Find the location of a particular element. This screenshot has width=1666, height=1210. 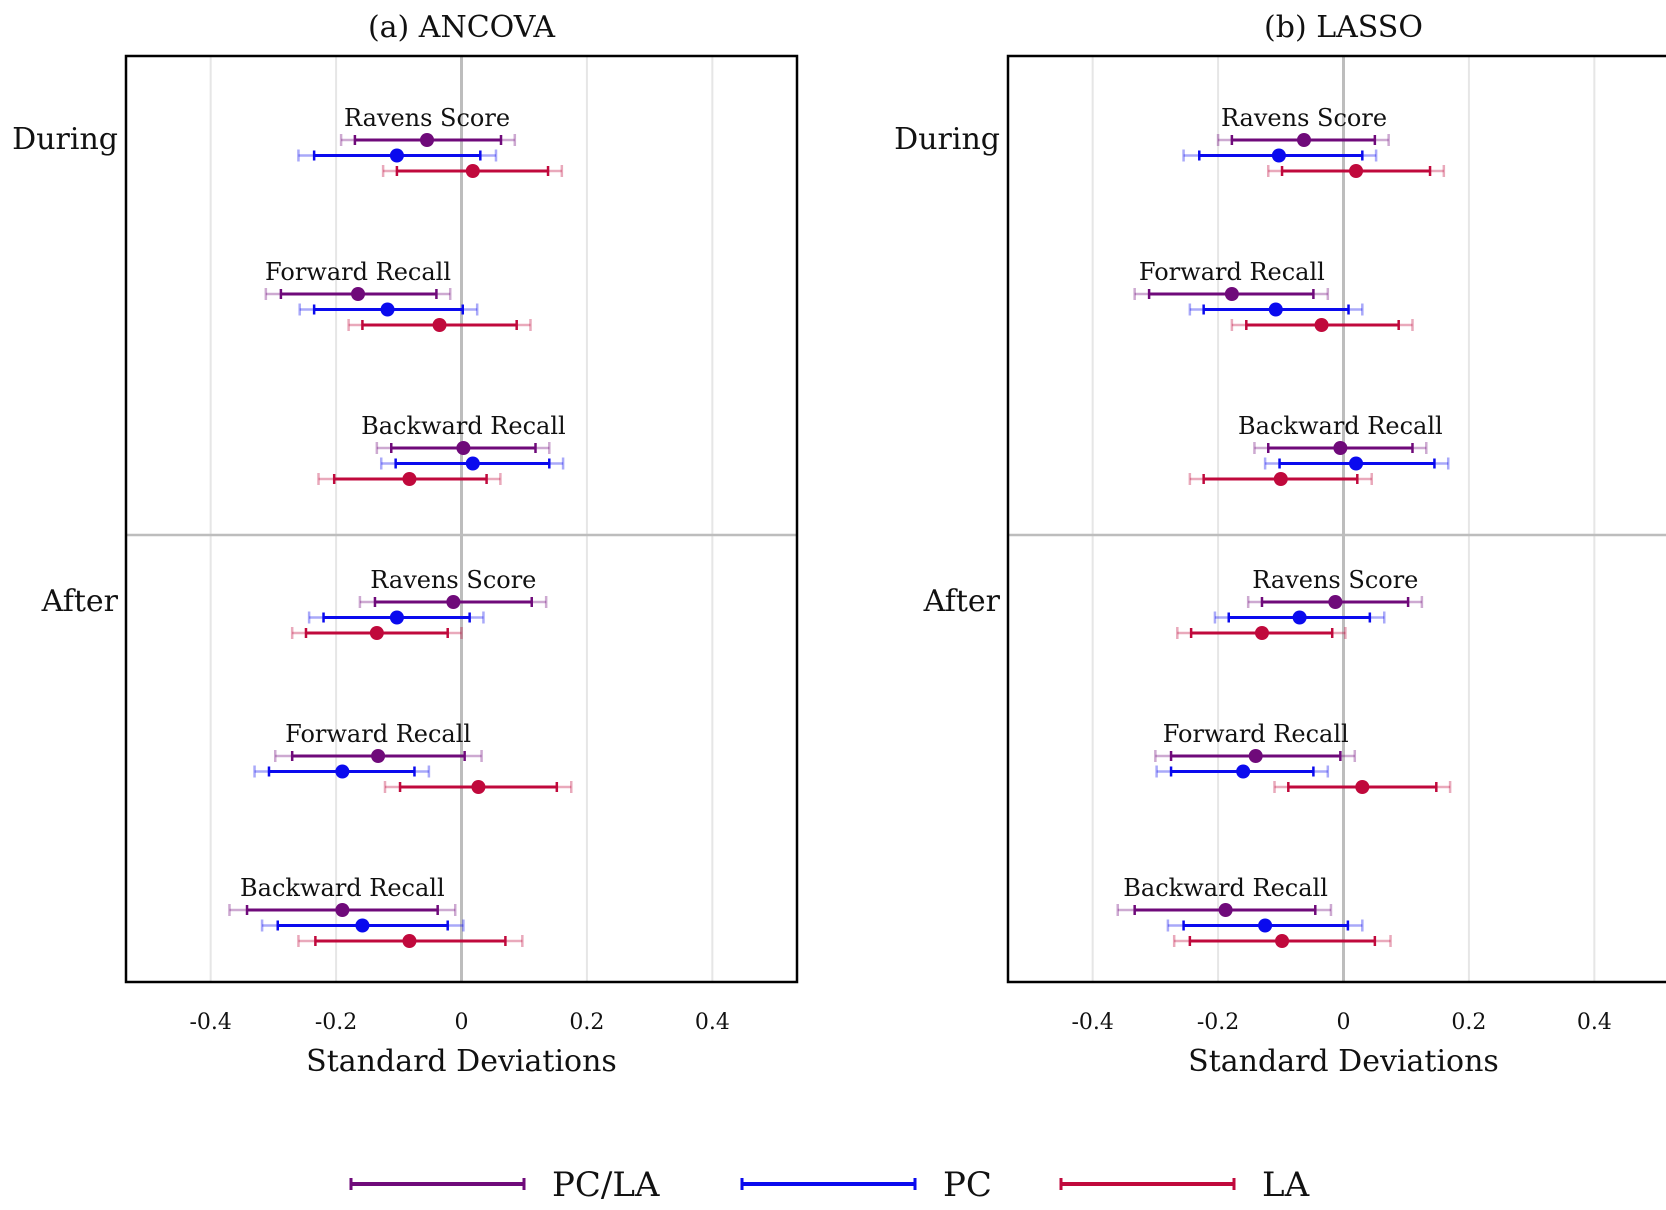

legend: PC/LA PC LA is located at coordinates (829, 1185).